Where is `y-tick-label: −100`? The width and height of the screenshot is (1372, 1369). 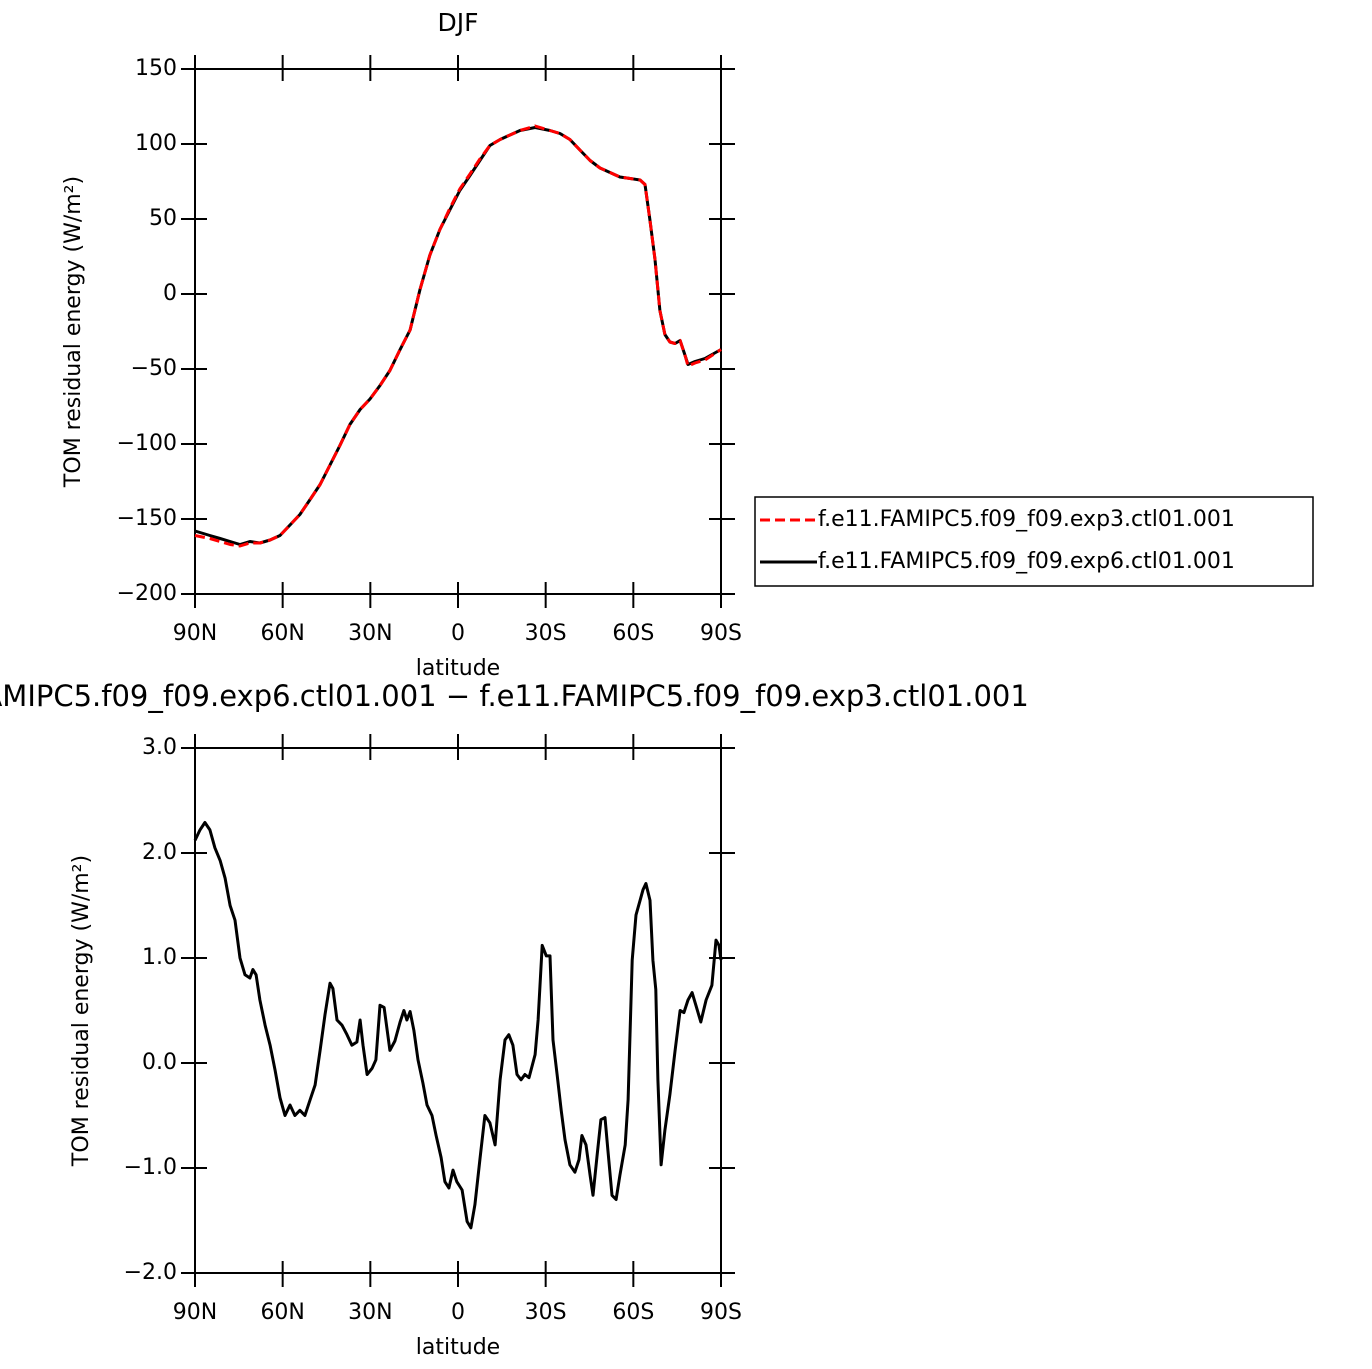
y-tick-label: −100 is located at coordinates (147, 443).